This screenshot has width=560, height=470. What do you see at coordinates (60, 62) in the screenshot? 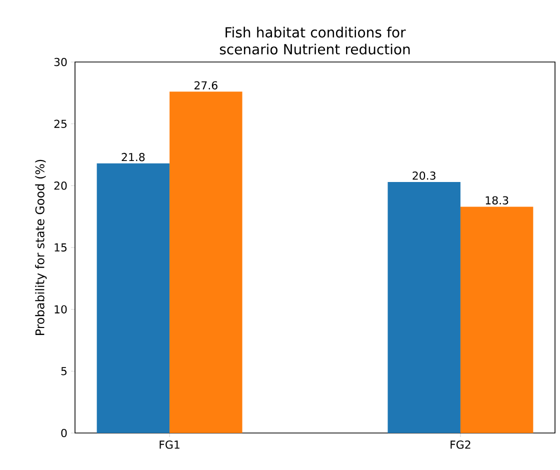
I see `y-tick-label: 30` at bounding box center [60, 62].